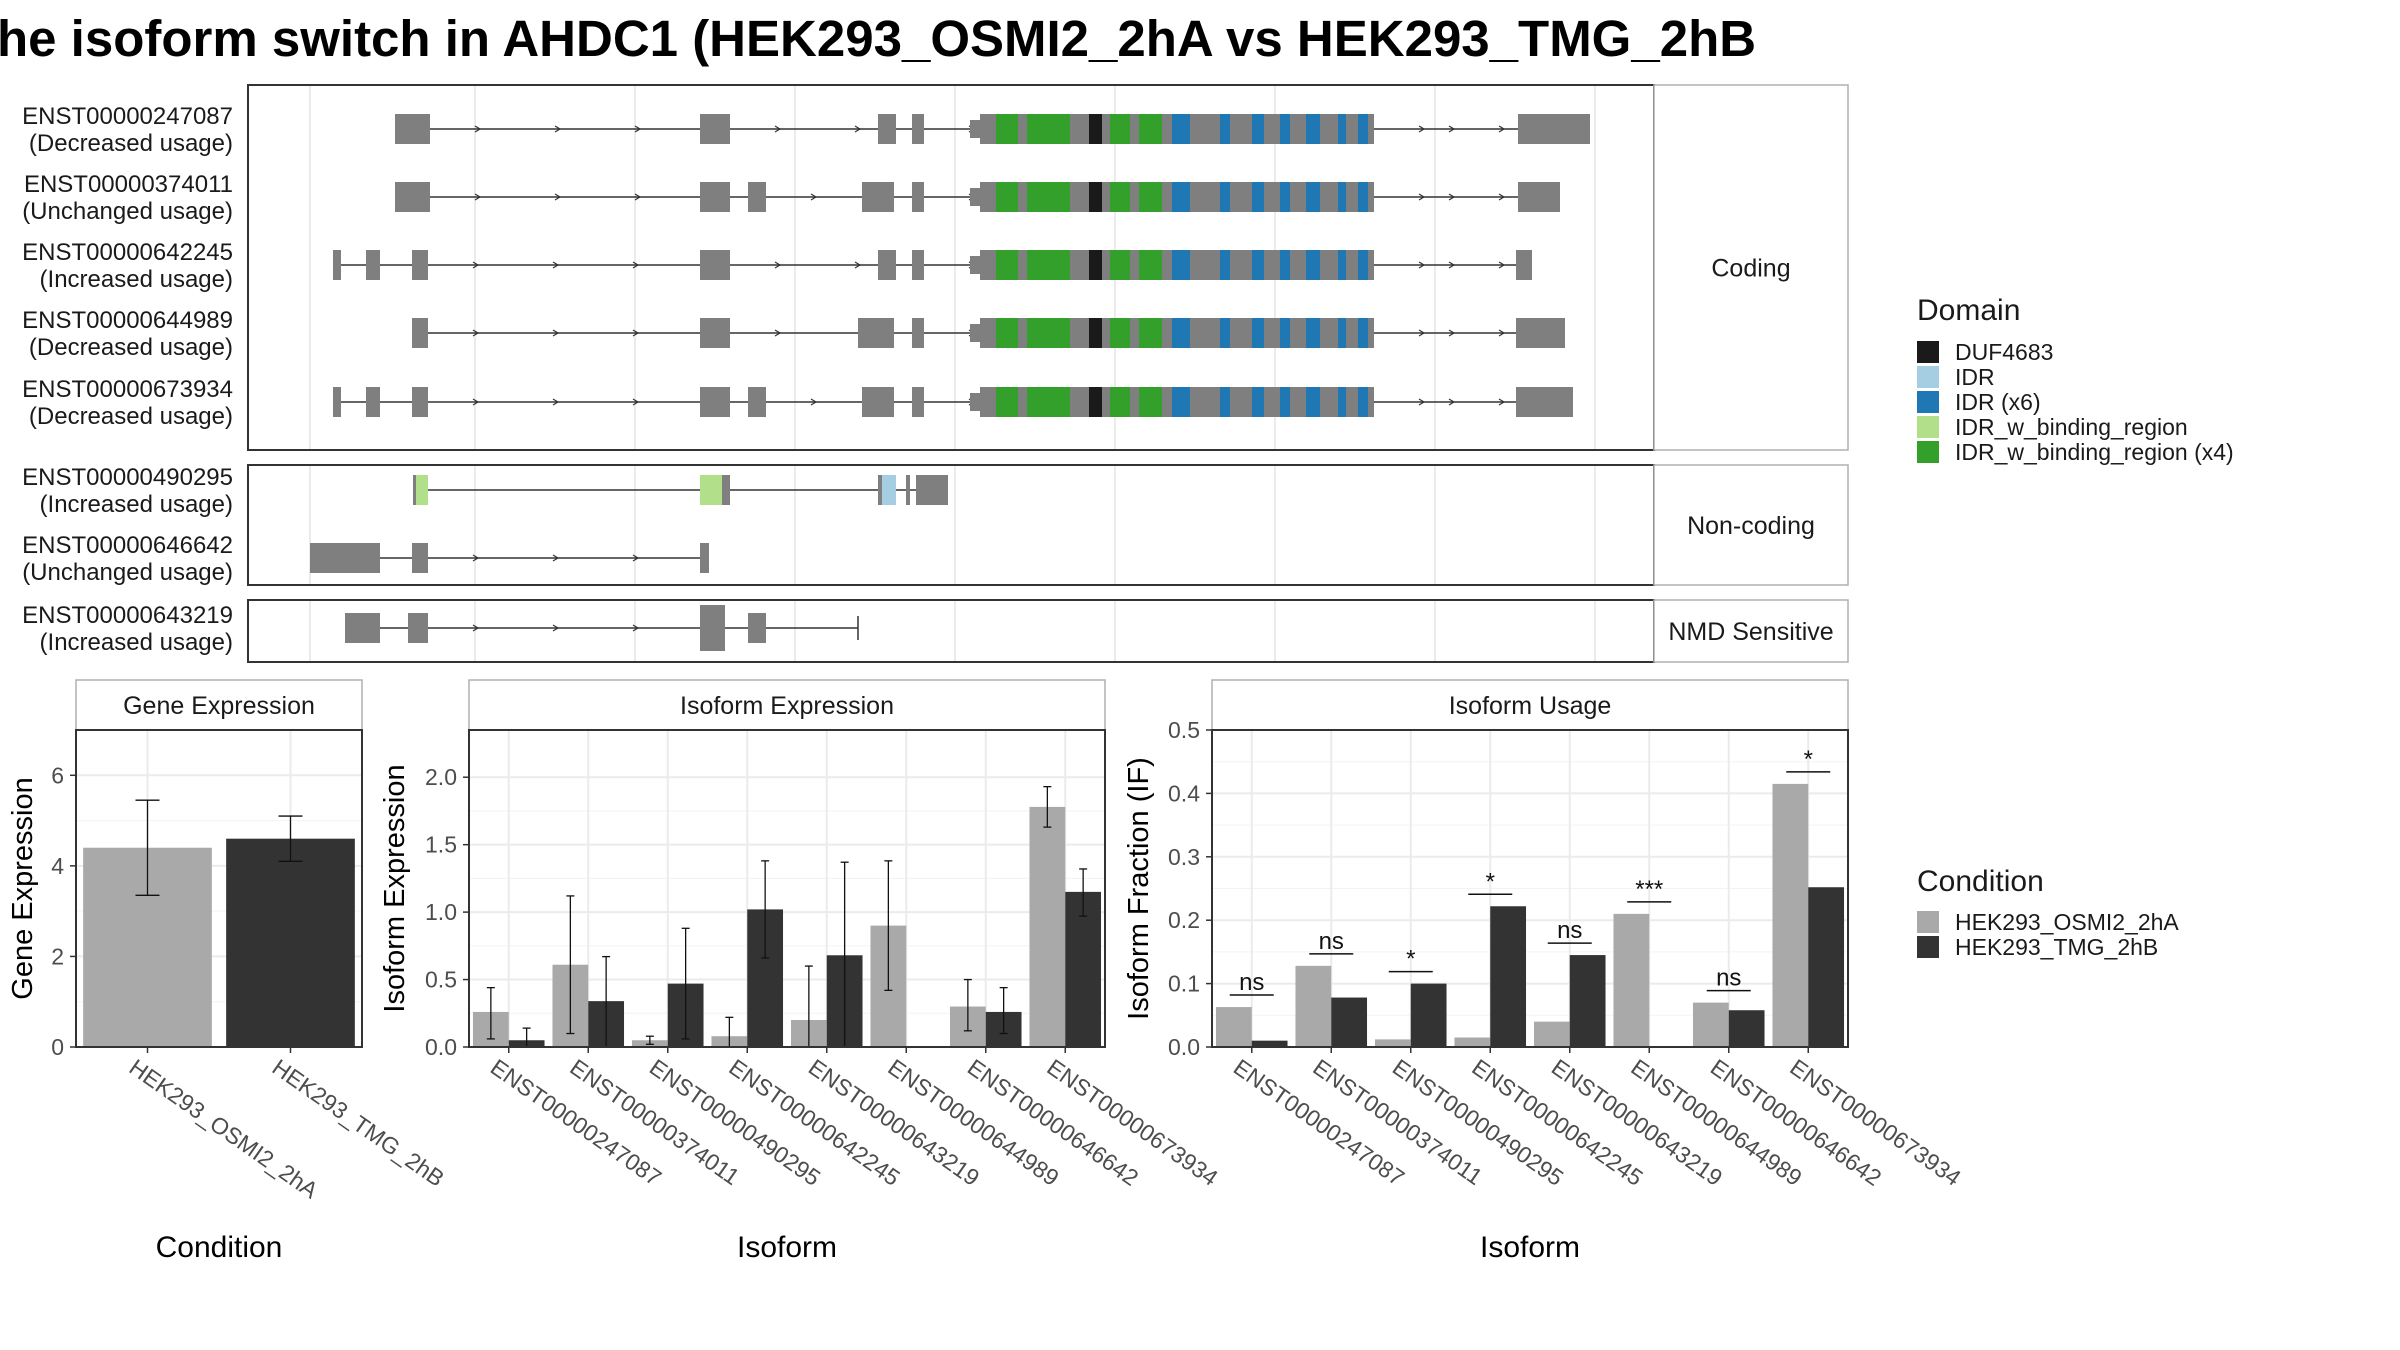 Image resolution: width=2400 pixels, height=1350 pixels. Describe the element at coordinates (1808, 759) in the screenshot. I see `significance-label: *` at that location.